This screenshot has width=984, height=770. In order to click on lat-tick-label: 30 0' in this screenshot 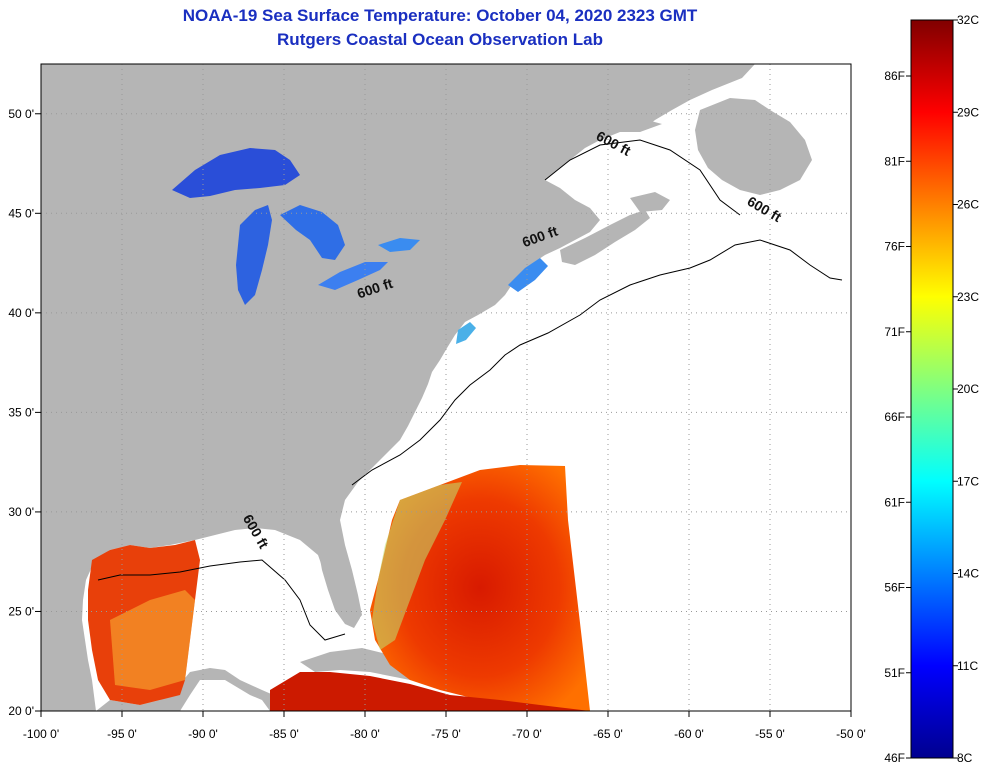, I will do `click(21, 512)`.